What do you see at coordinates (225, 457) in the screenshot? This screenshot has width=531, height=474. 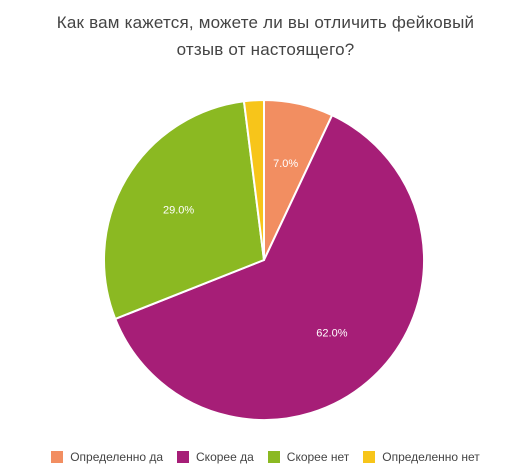 I see `legend-label: Скорее да` at bounding box center [225, 457].